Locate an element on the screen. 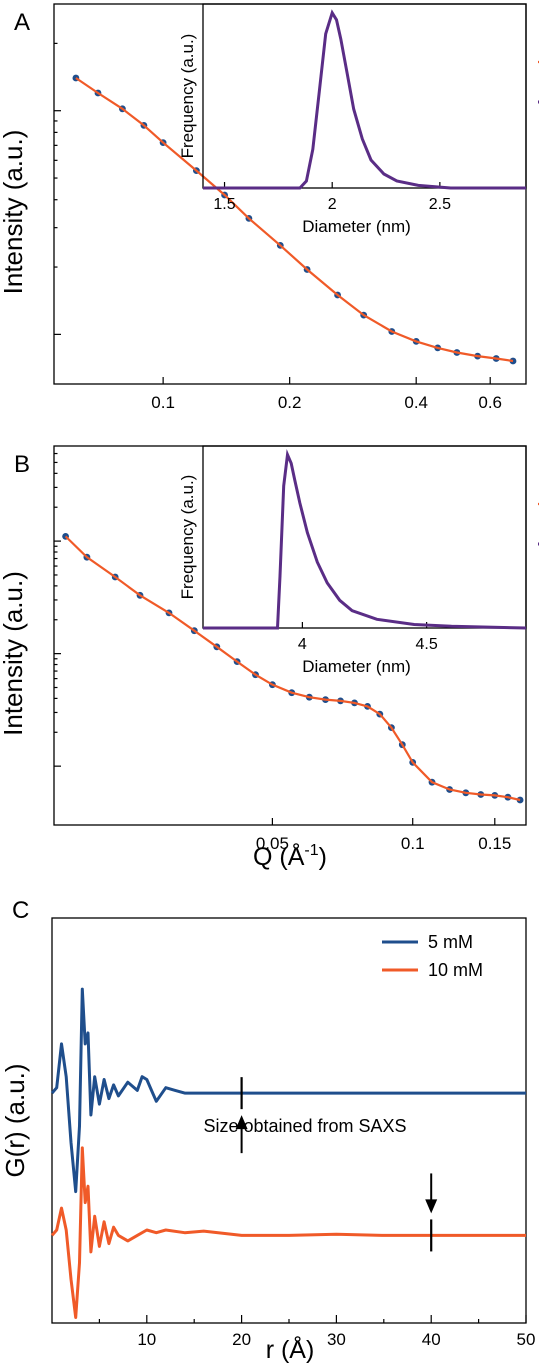  x-axis-label: r (Å) is located at coordinates (290, 1349).